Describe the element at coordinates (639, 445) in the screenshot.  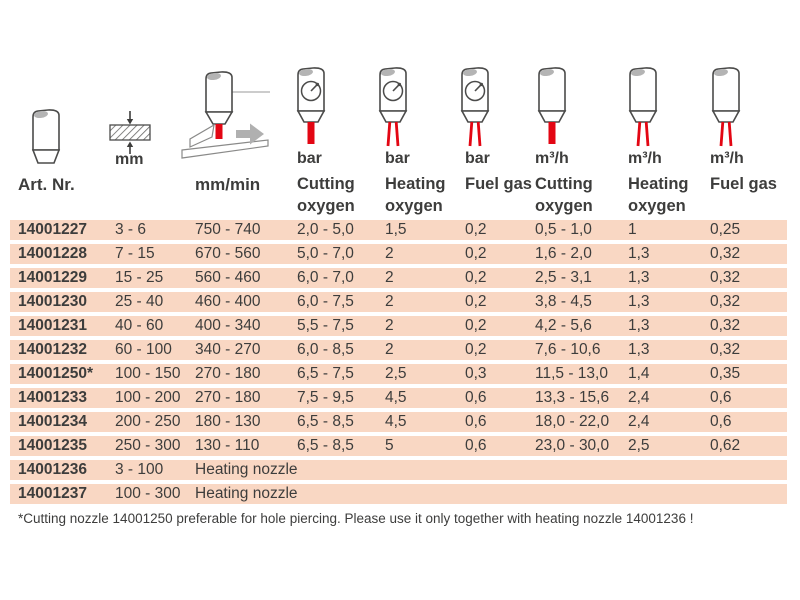
I see `cell-heating-oxygen-m3h: 2,5` at that location.